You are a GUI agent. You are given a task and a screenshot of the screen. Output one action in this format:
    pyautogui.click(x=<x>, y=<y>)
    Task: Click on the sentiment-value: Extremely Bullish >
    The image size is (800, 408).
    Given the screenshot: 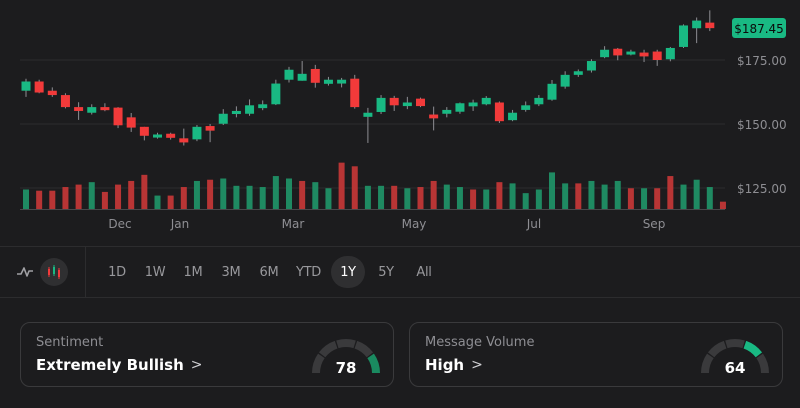 What is the action you would take?
    pyautogui.click(x=119, y=365)
    